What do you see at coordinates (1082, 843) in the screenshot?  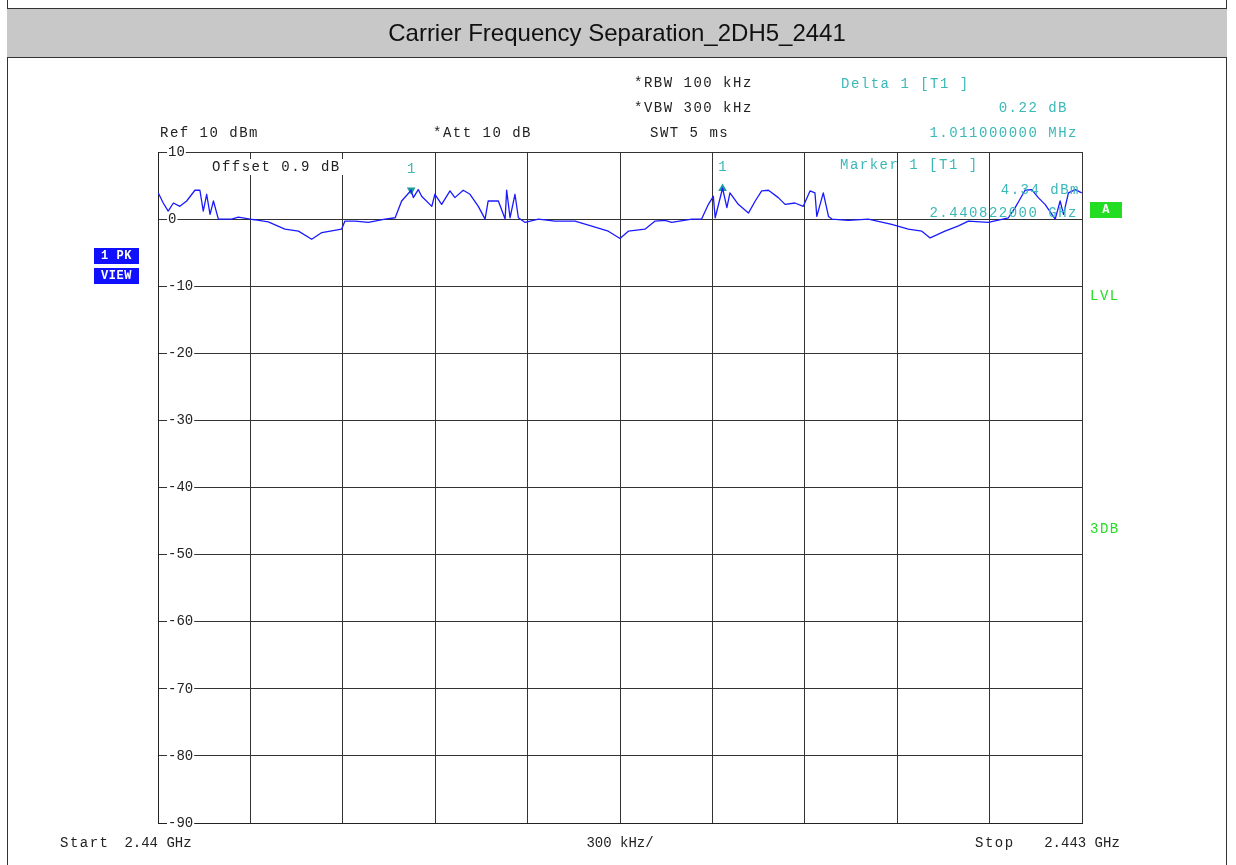 I see `x-tick-label: 2.443 GHz` at bounding box center [1082, 843].